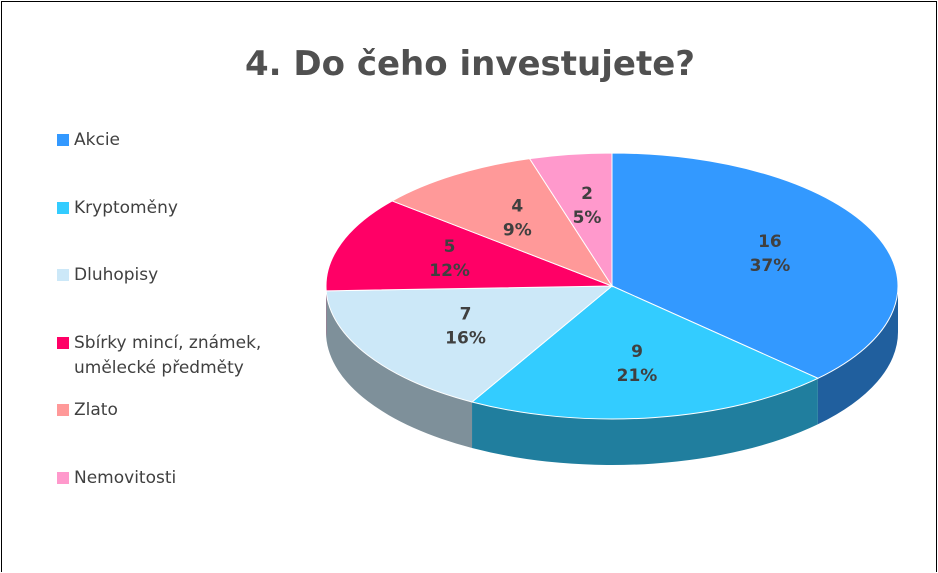  What do you see at coordinates (182, 478) in the screenshot?
I see `legend-item: Nemovitosti` at bounding box center [182, 478].